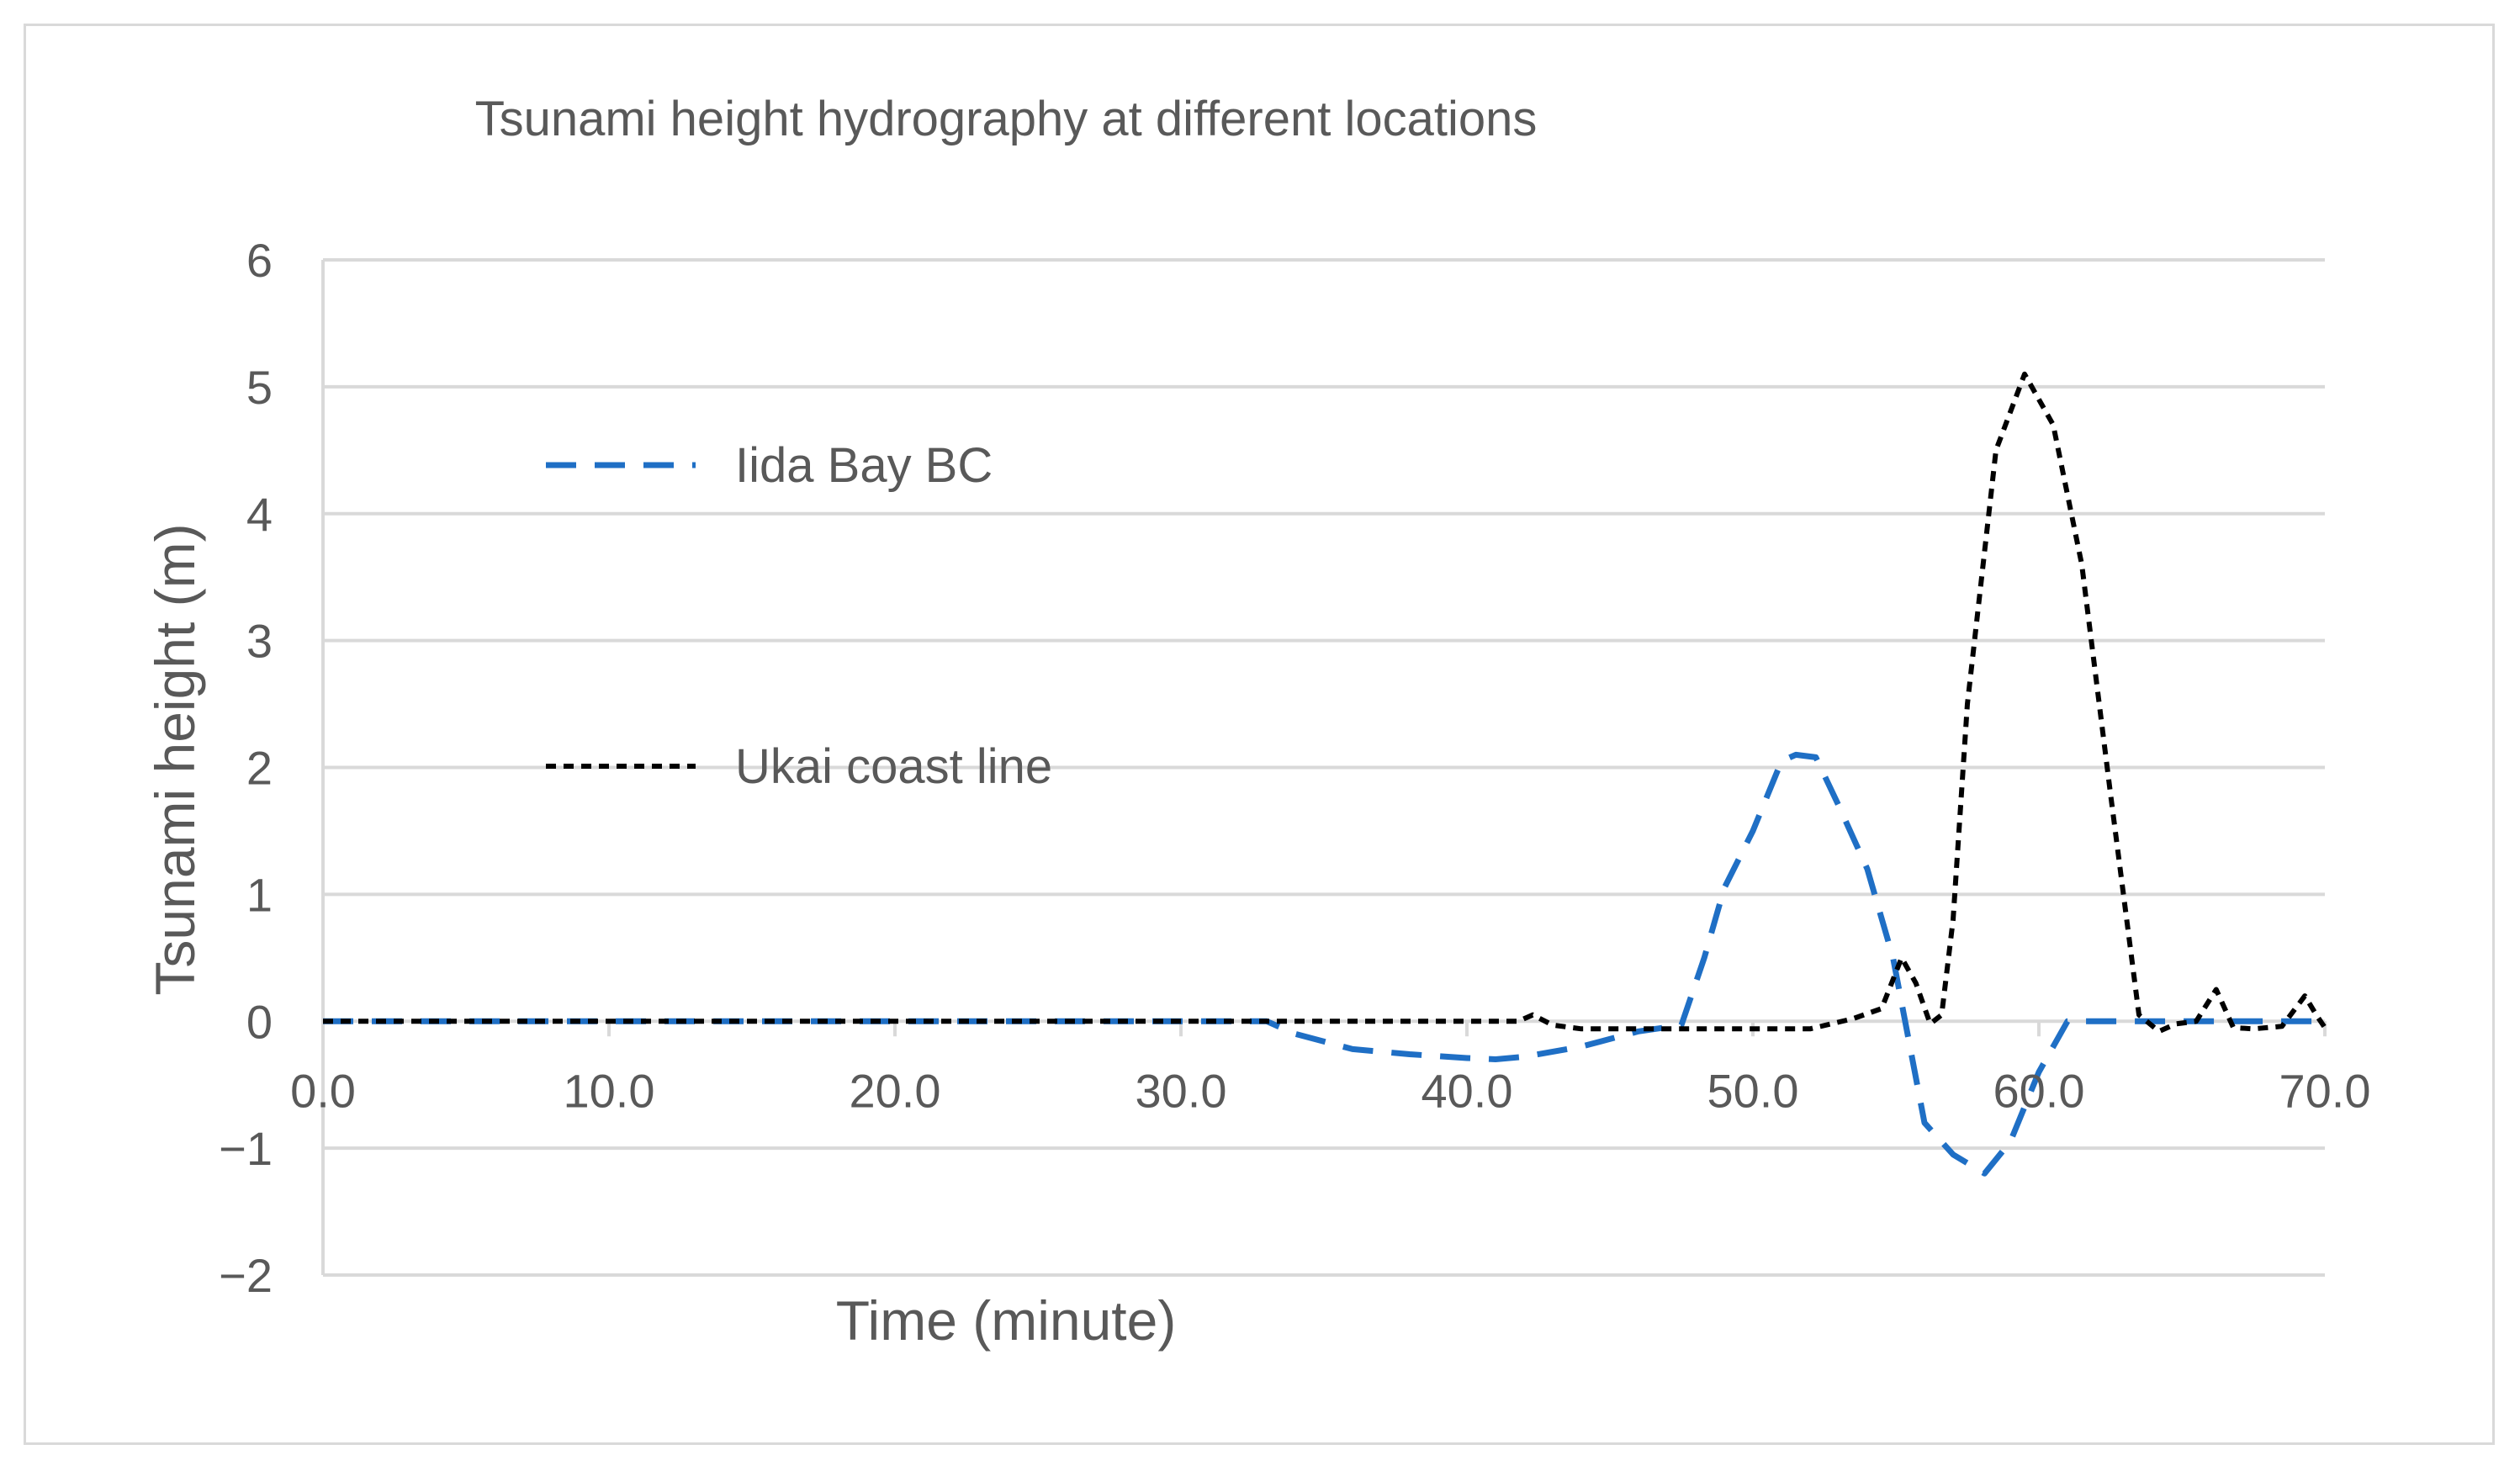 The height and width of the screenshot is (1471, 2520). Describe the element at coordinates (259, 387) in the screenshot. I see `y-tick-label-7: 5` at that location.